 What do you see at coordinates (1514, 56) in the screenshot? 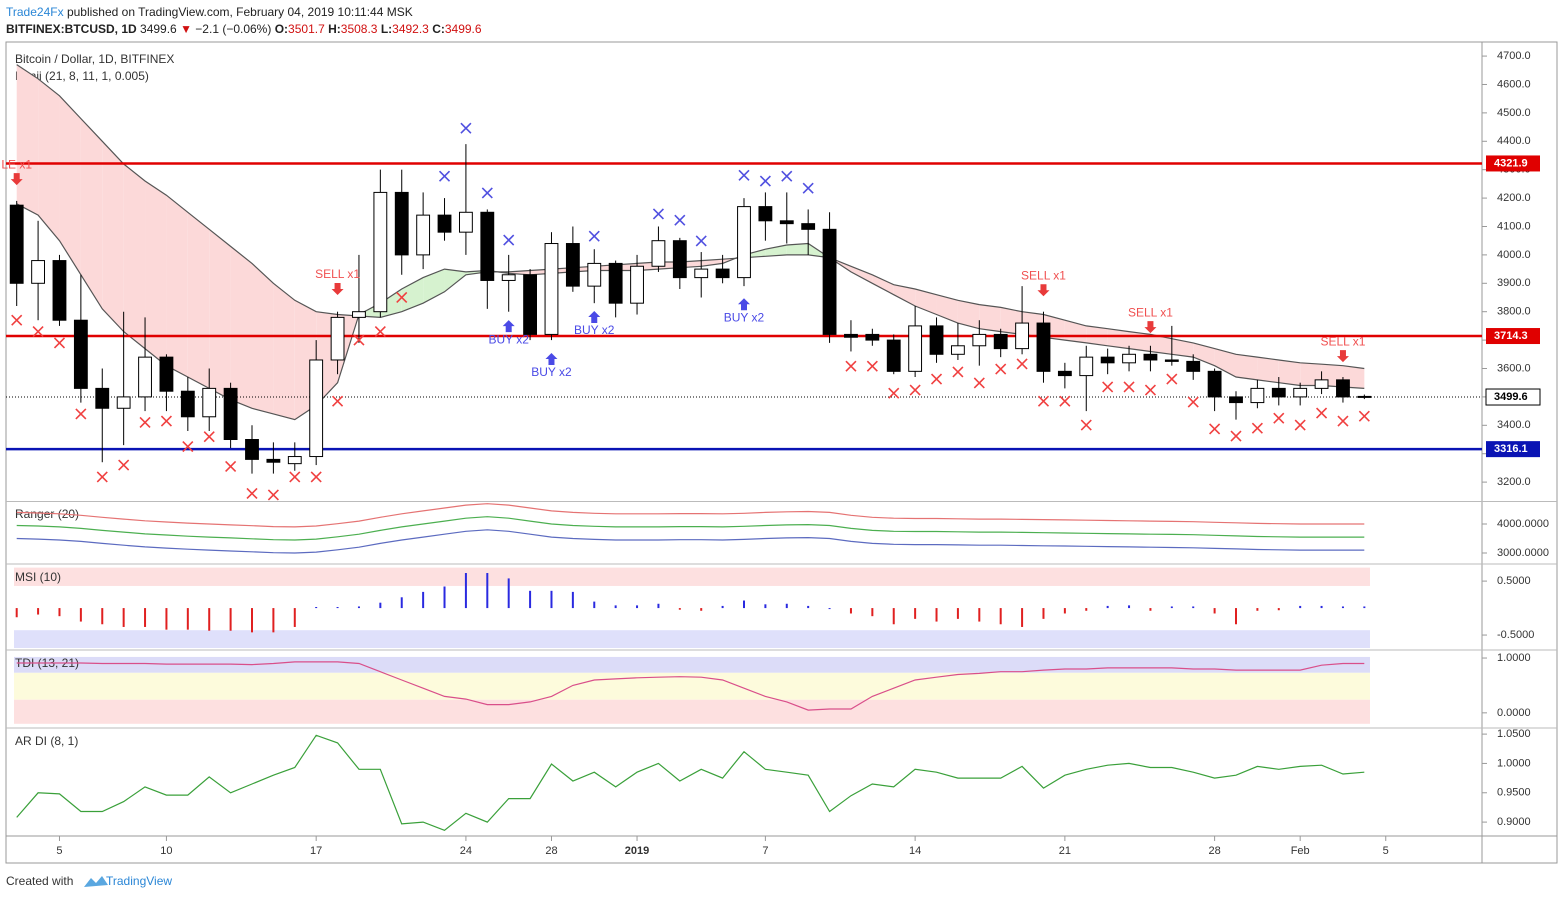
I see `y-tick-label: 4700.0` at bounding box center [1514, 56].